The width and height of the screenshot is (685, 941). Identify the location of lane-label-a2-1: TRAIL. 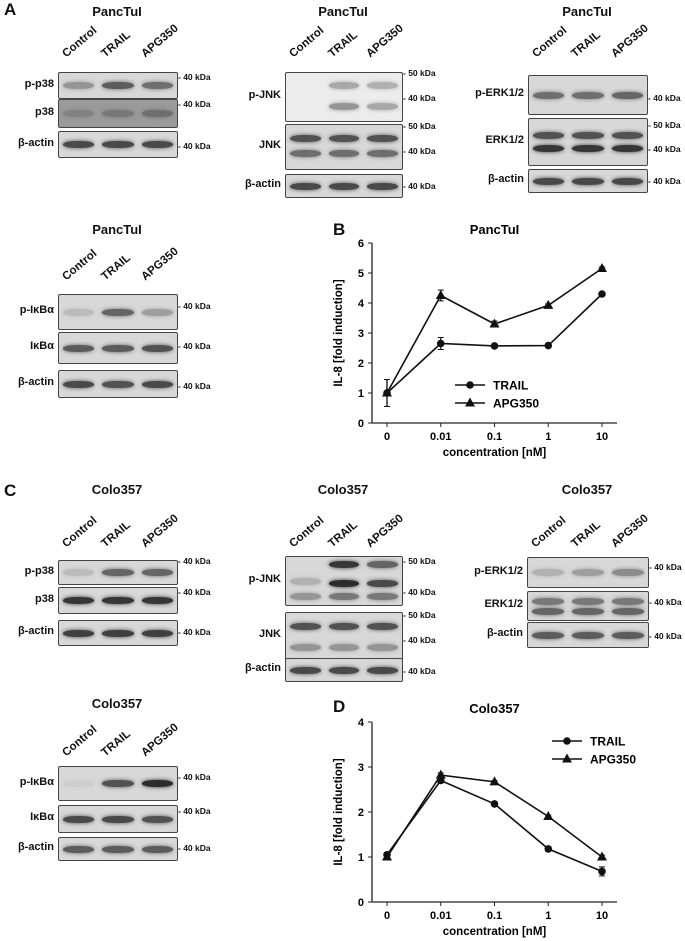
(342, 44).